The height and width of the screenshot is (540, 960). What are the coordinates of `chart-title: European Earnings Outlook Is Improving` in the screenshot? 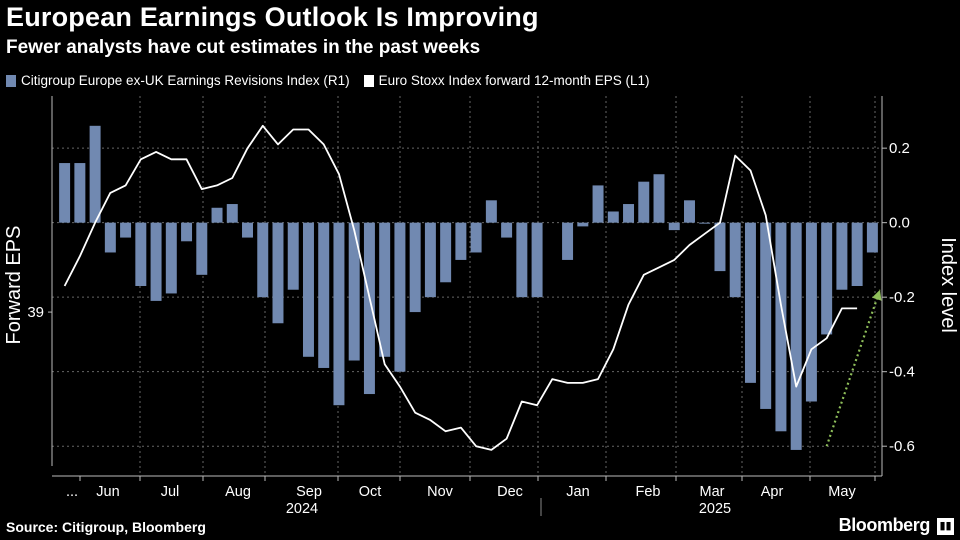 It's located at (272, 17).